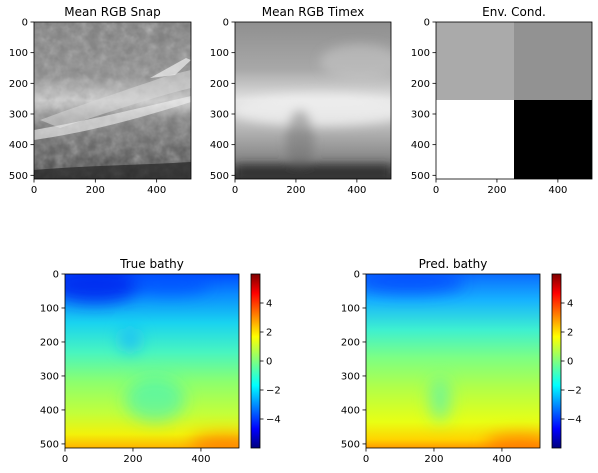 The width and height of the screenshot is (598, 473). I want to click on env-quadrant-bottom-left, so click(475, 139).